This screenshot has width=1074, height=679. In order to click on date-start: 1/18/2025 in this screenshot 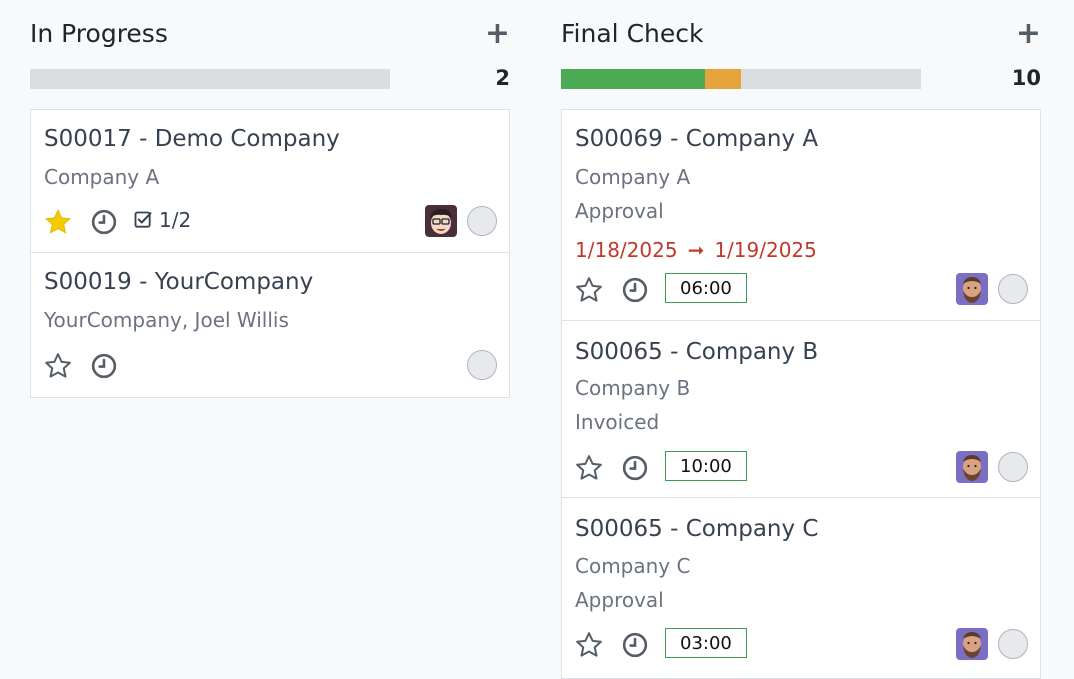, I will do `click(626, 250)`.